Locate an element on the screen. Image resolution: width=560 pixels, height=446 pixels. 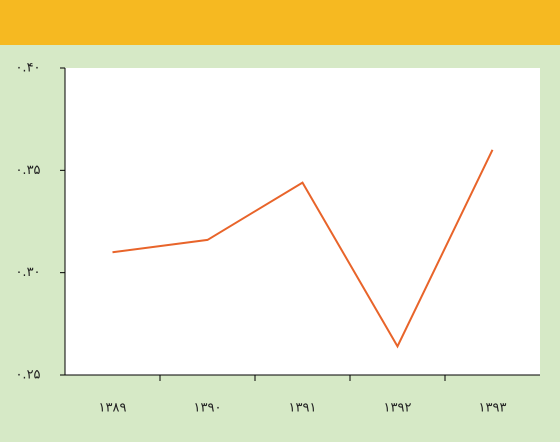
y-tick-label: ۰.۴۰ is located at coordinates (27, 68).